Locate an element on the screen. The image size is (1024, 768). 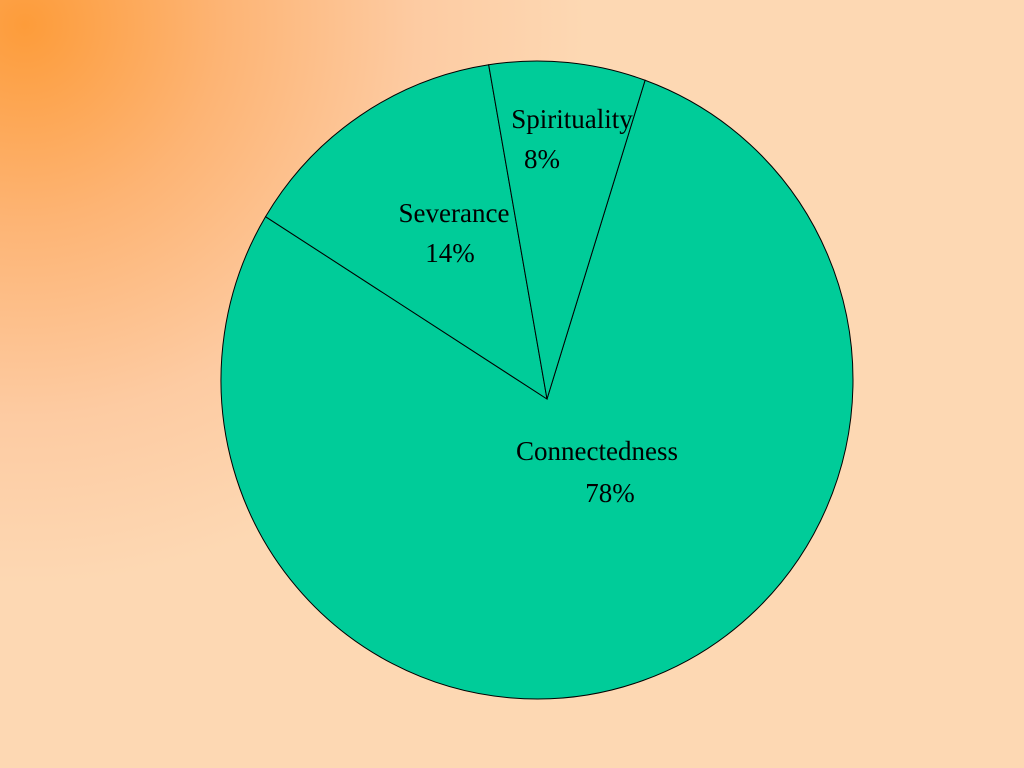
pie-slice-severance is located at coordinates (406, 232).